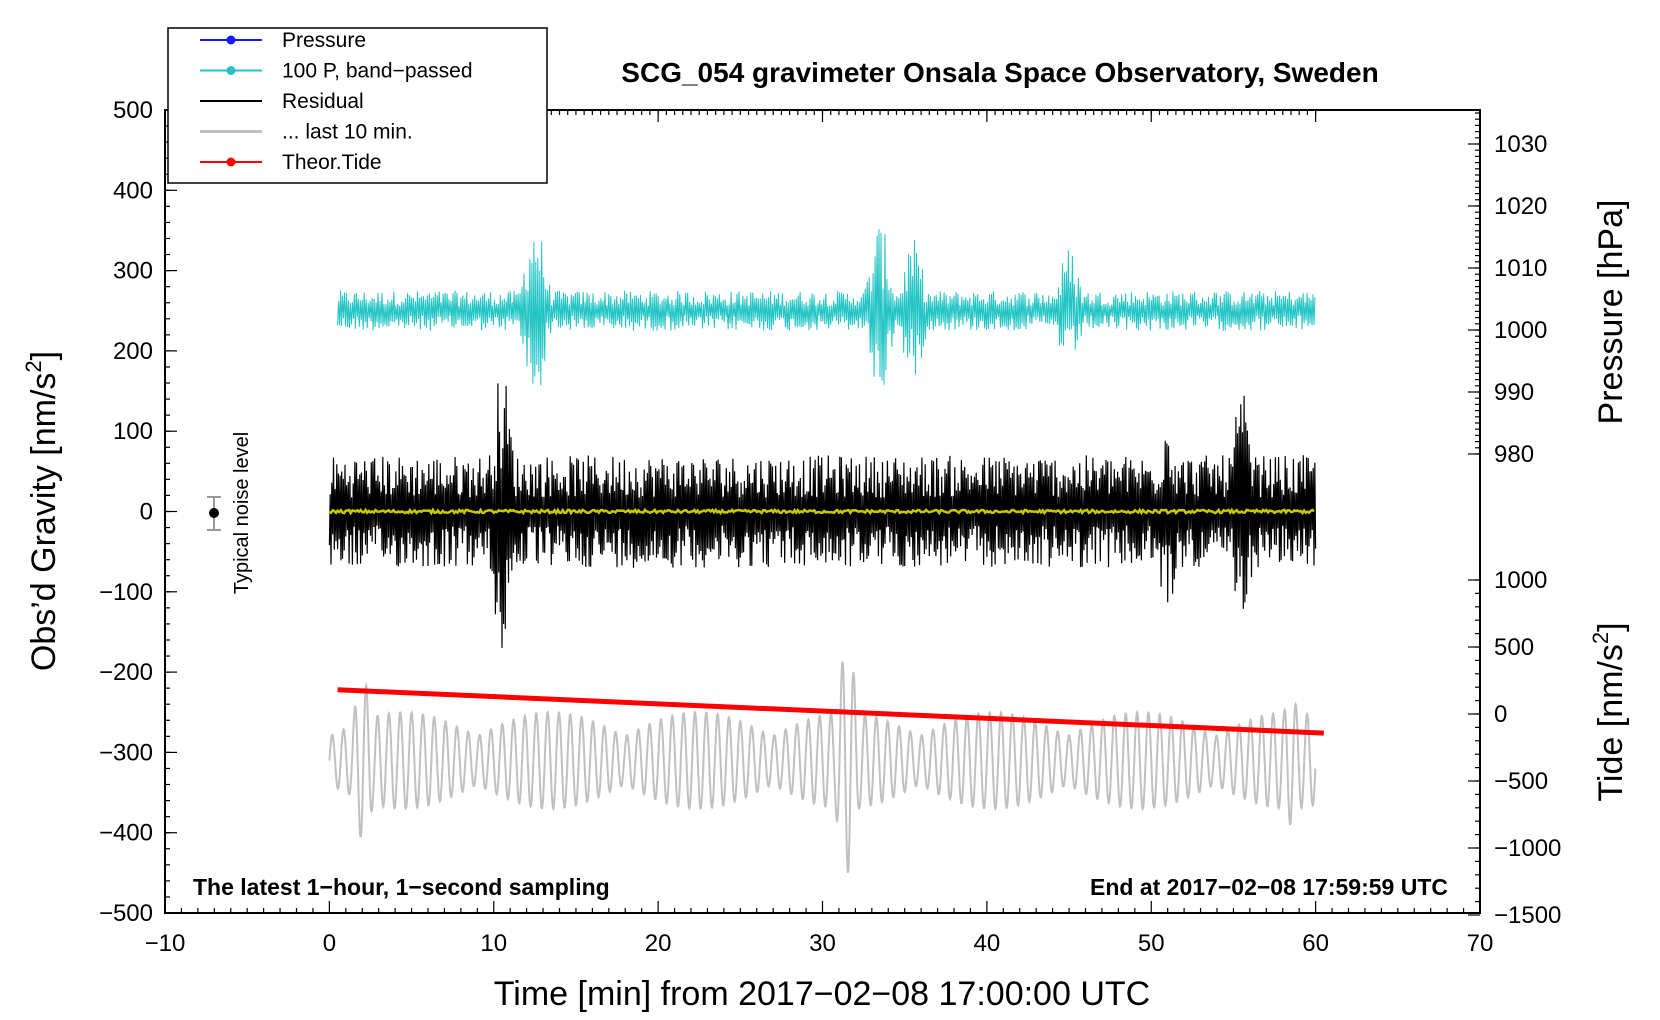 Image resolution: width=1660 pixels, height=1020 pixels. Describe the element at coordinates (126, 672) in the screenshot. I see `y-tick-label: −200` at that location.